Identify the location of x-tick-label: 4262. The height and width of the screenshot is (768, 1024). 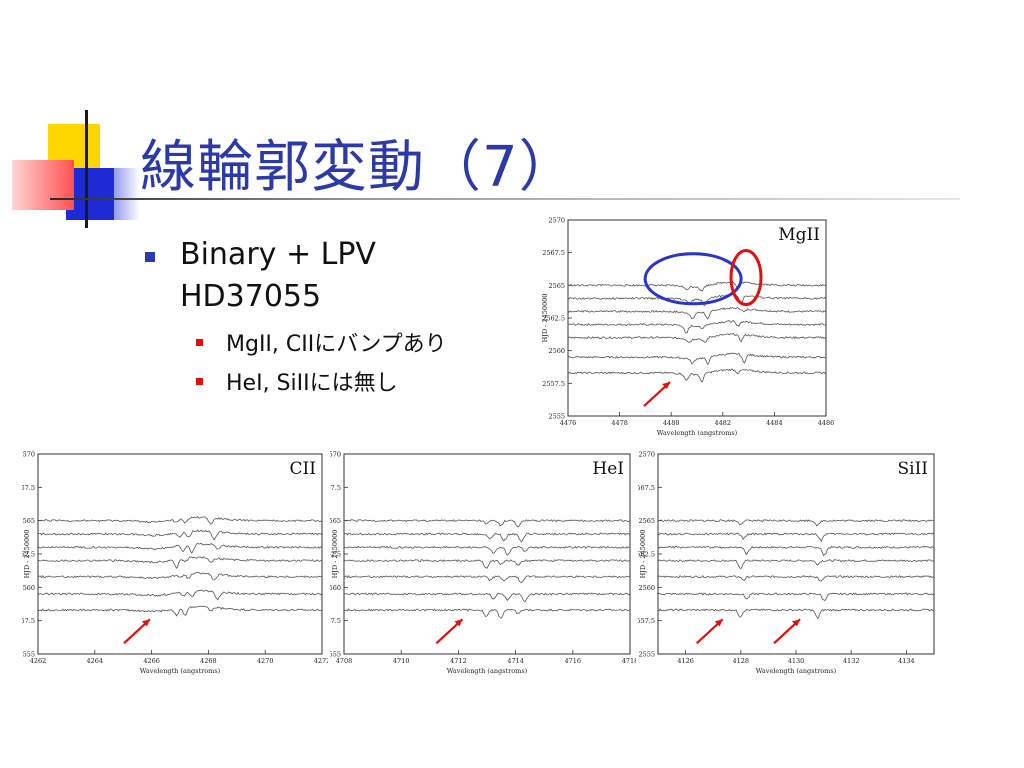
(38, 661).